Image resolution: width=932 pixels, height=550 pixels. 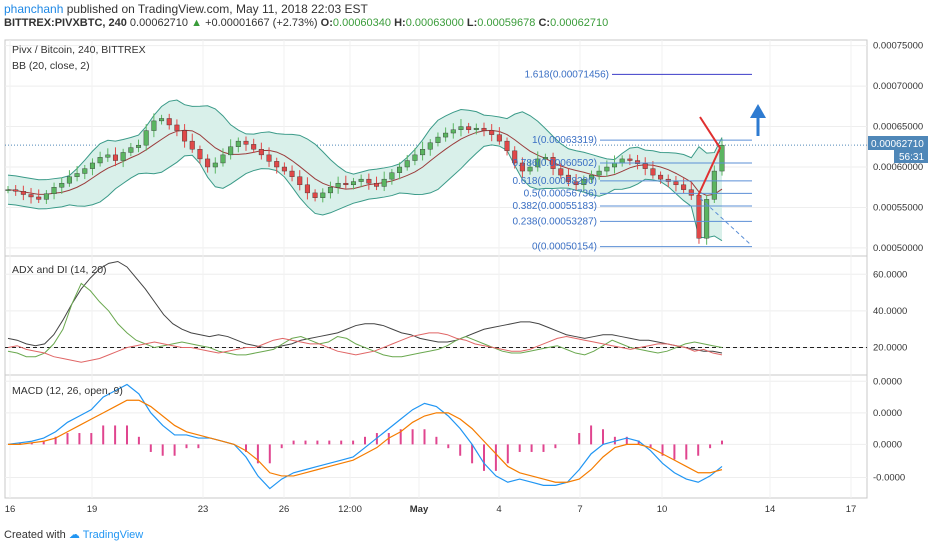 I want to click on author-link: phanchanh, so click(x=34, y=9).